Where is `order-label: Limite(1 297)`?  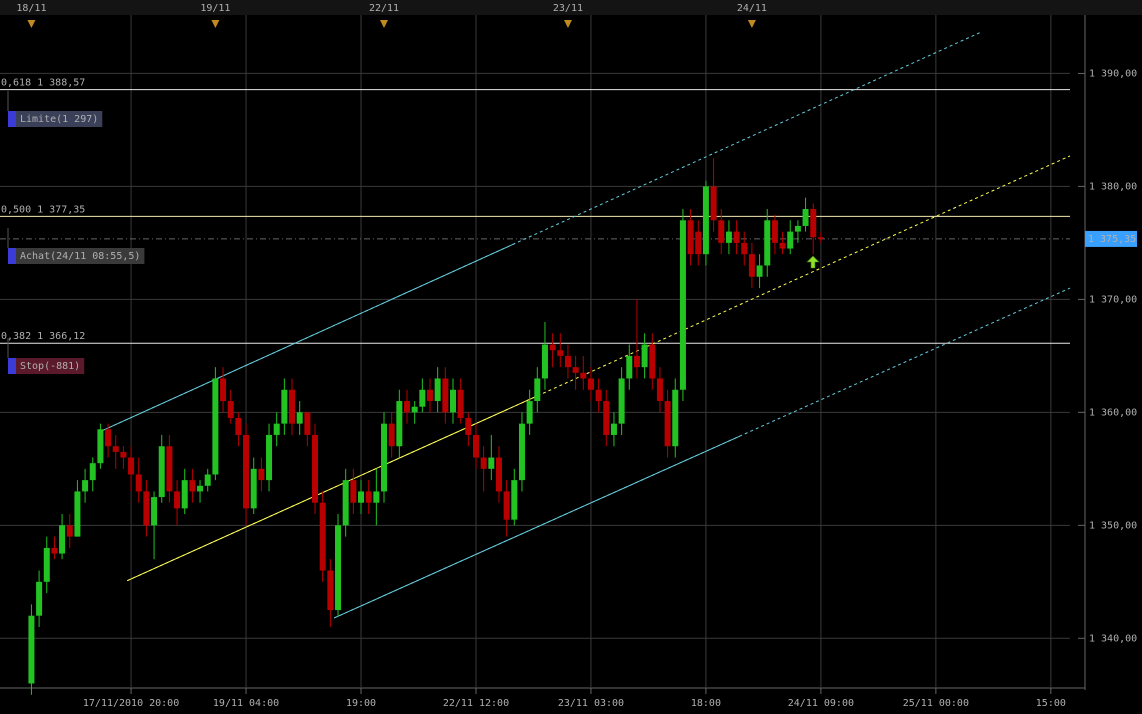 order-label: Limite(1 297) is located at coordinates (59, 119).